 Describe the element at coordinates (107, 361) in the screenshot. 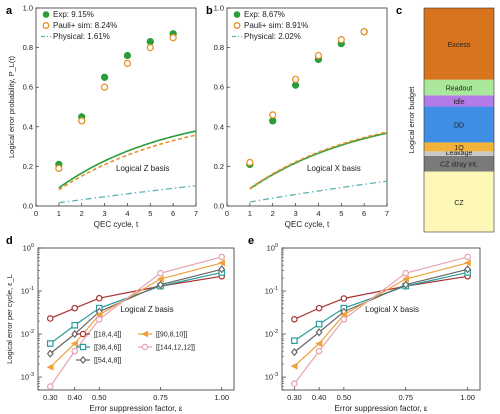

I see `legend-label: [[54,4,8]]` at that location.